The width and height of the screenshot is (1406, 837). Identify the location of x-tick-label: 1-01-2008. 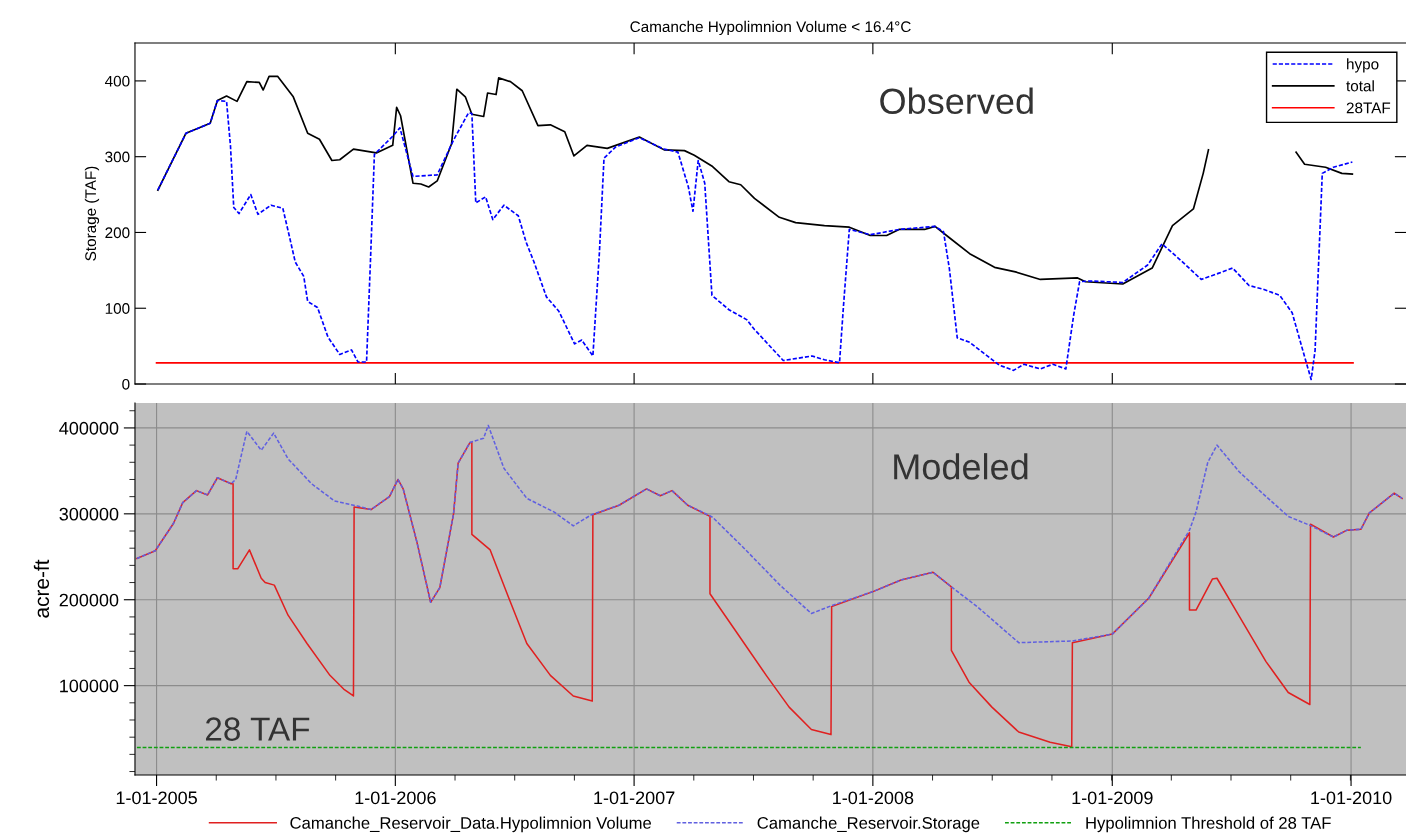
(873, 798).